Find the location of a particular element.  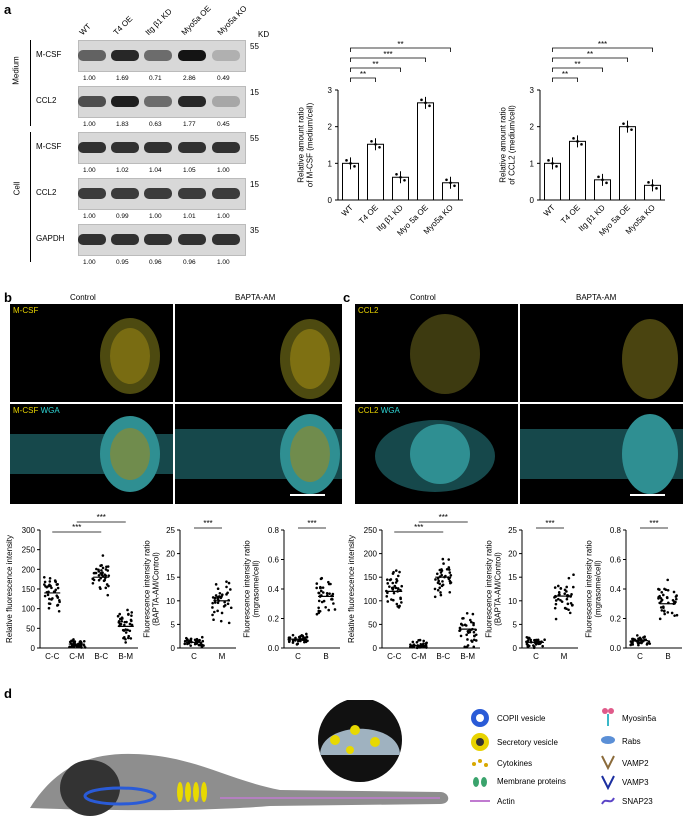

inset-membrane is located at coordinates (360, 741).